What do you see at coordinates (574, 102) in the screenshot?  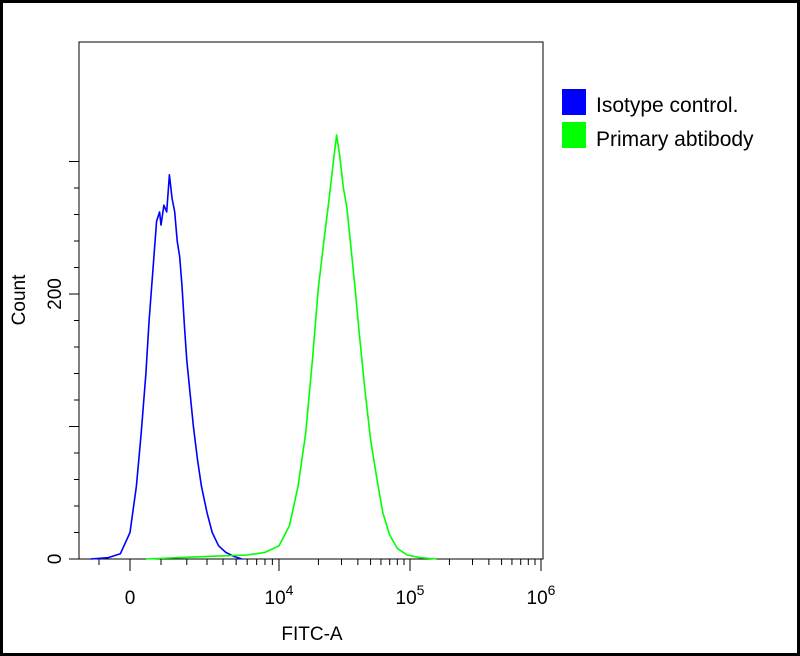 I see `legend-swatch-isotype` at bounding box center [574, 102].